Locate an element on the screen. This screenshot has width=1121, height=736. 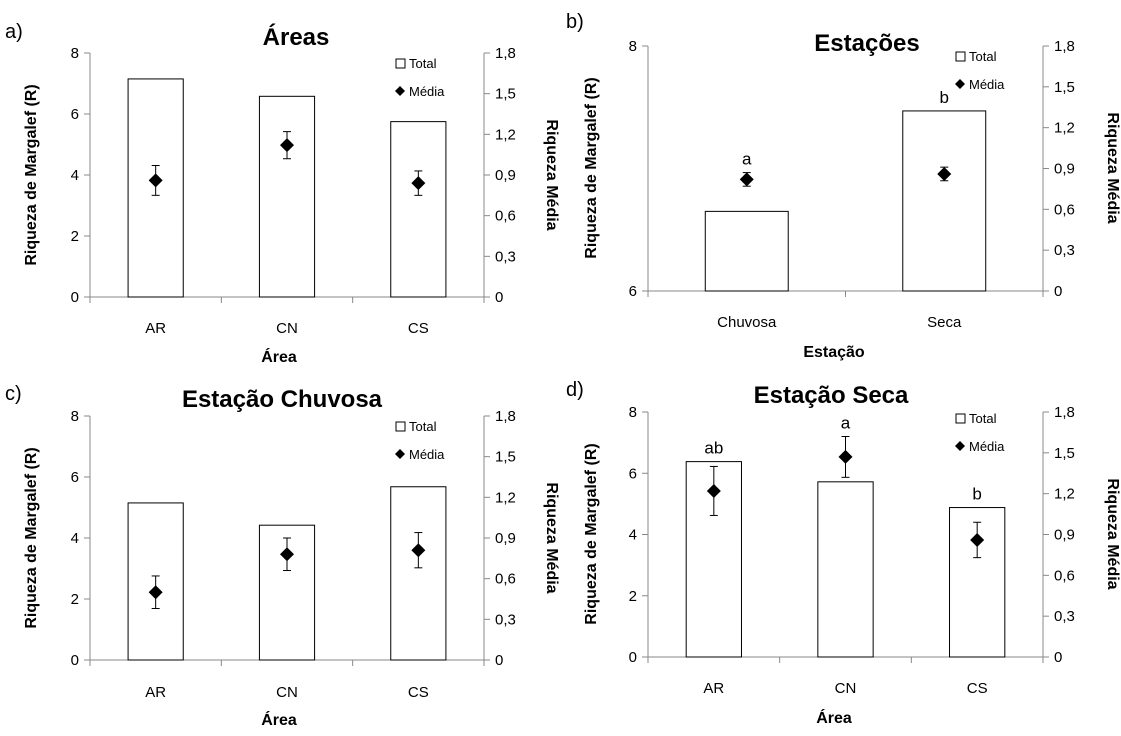
panel-3-ytick-right-label: 0,3 is located at coordinates (505, 619).